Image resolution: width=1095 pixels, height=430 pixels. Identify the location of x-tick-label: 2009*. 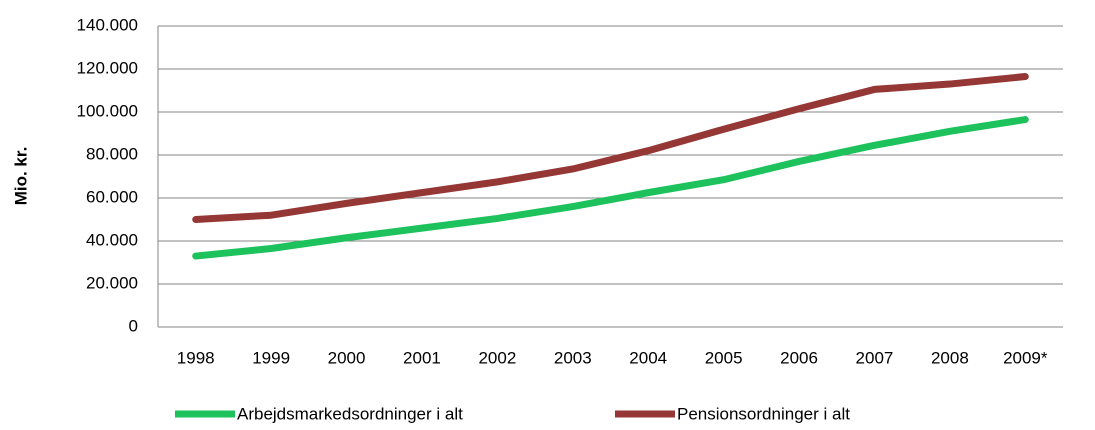
(1025, 357).